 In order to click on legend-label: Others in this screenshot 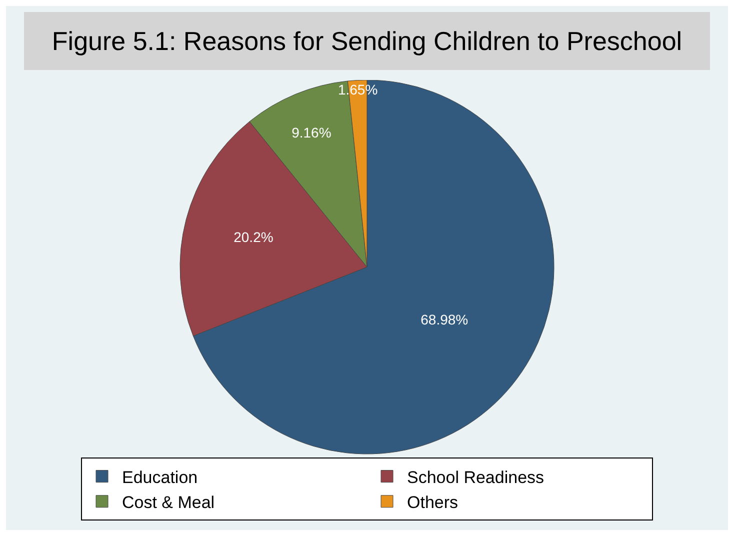, I will do `click(432, 502)`.